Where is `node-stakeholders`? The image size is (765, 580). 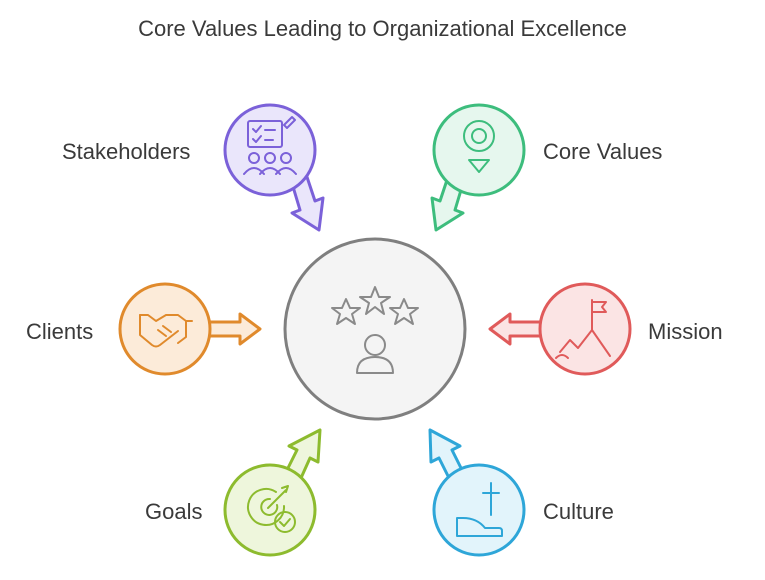
node-stakeholders is located at coordinates (274, 167).